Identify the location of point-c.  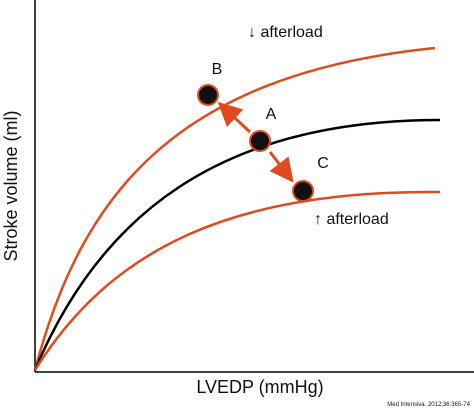
(303, 191).